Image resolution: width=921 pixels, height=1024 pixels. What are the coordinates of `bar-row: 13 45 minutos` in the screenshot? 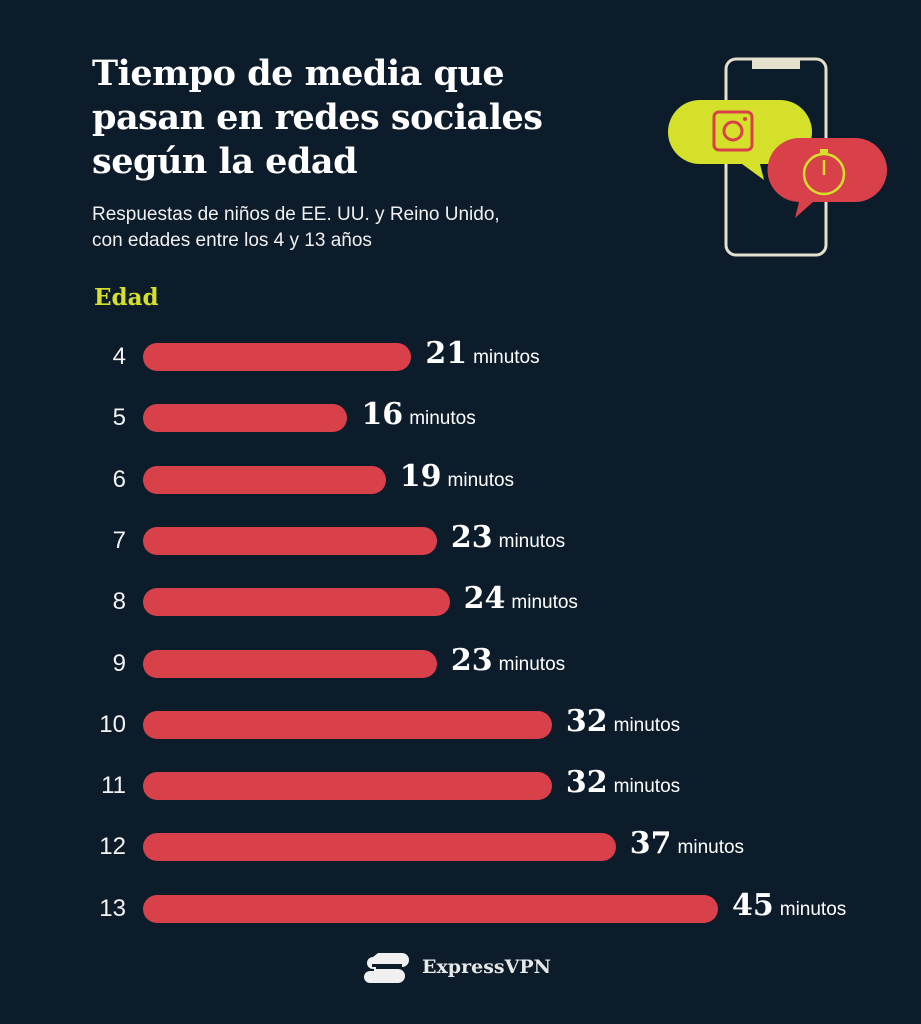 It's located at (460, 906).